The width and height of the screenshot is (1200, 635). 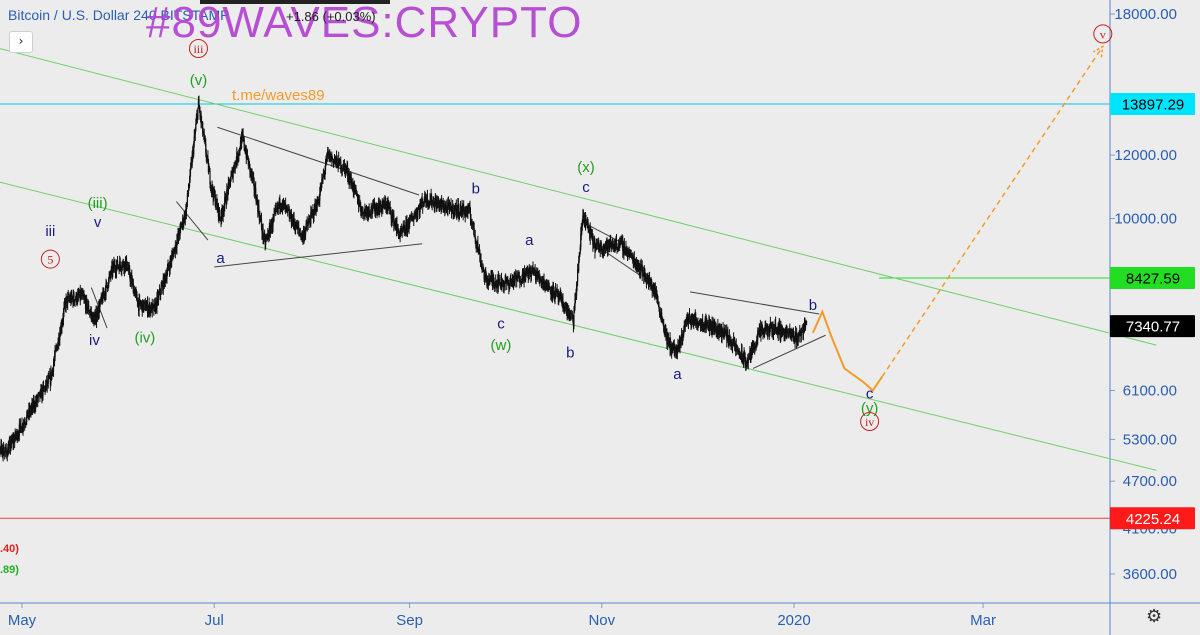 What do you see at coordinates (983, 620) in the screenshot?
I see `x-tick-label: Mar` at bounding box center [983, 620].